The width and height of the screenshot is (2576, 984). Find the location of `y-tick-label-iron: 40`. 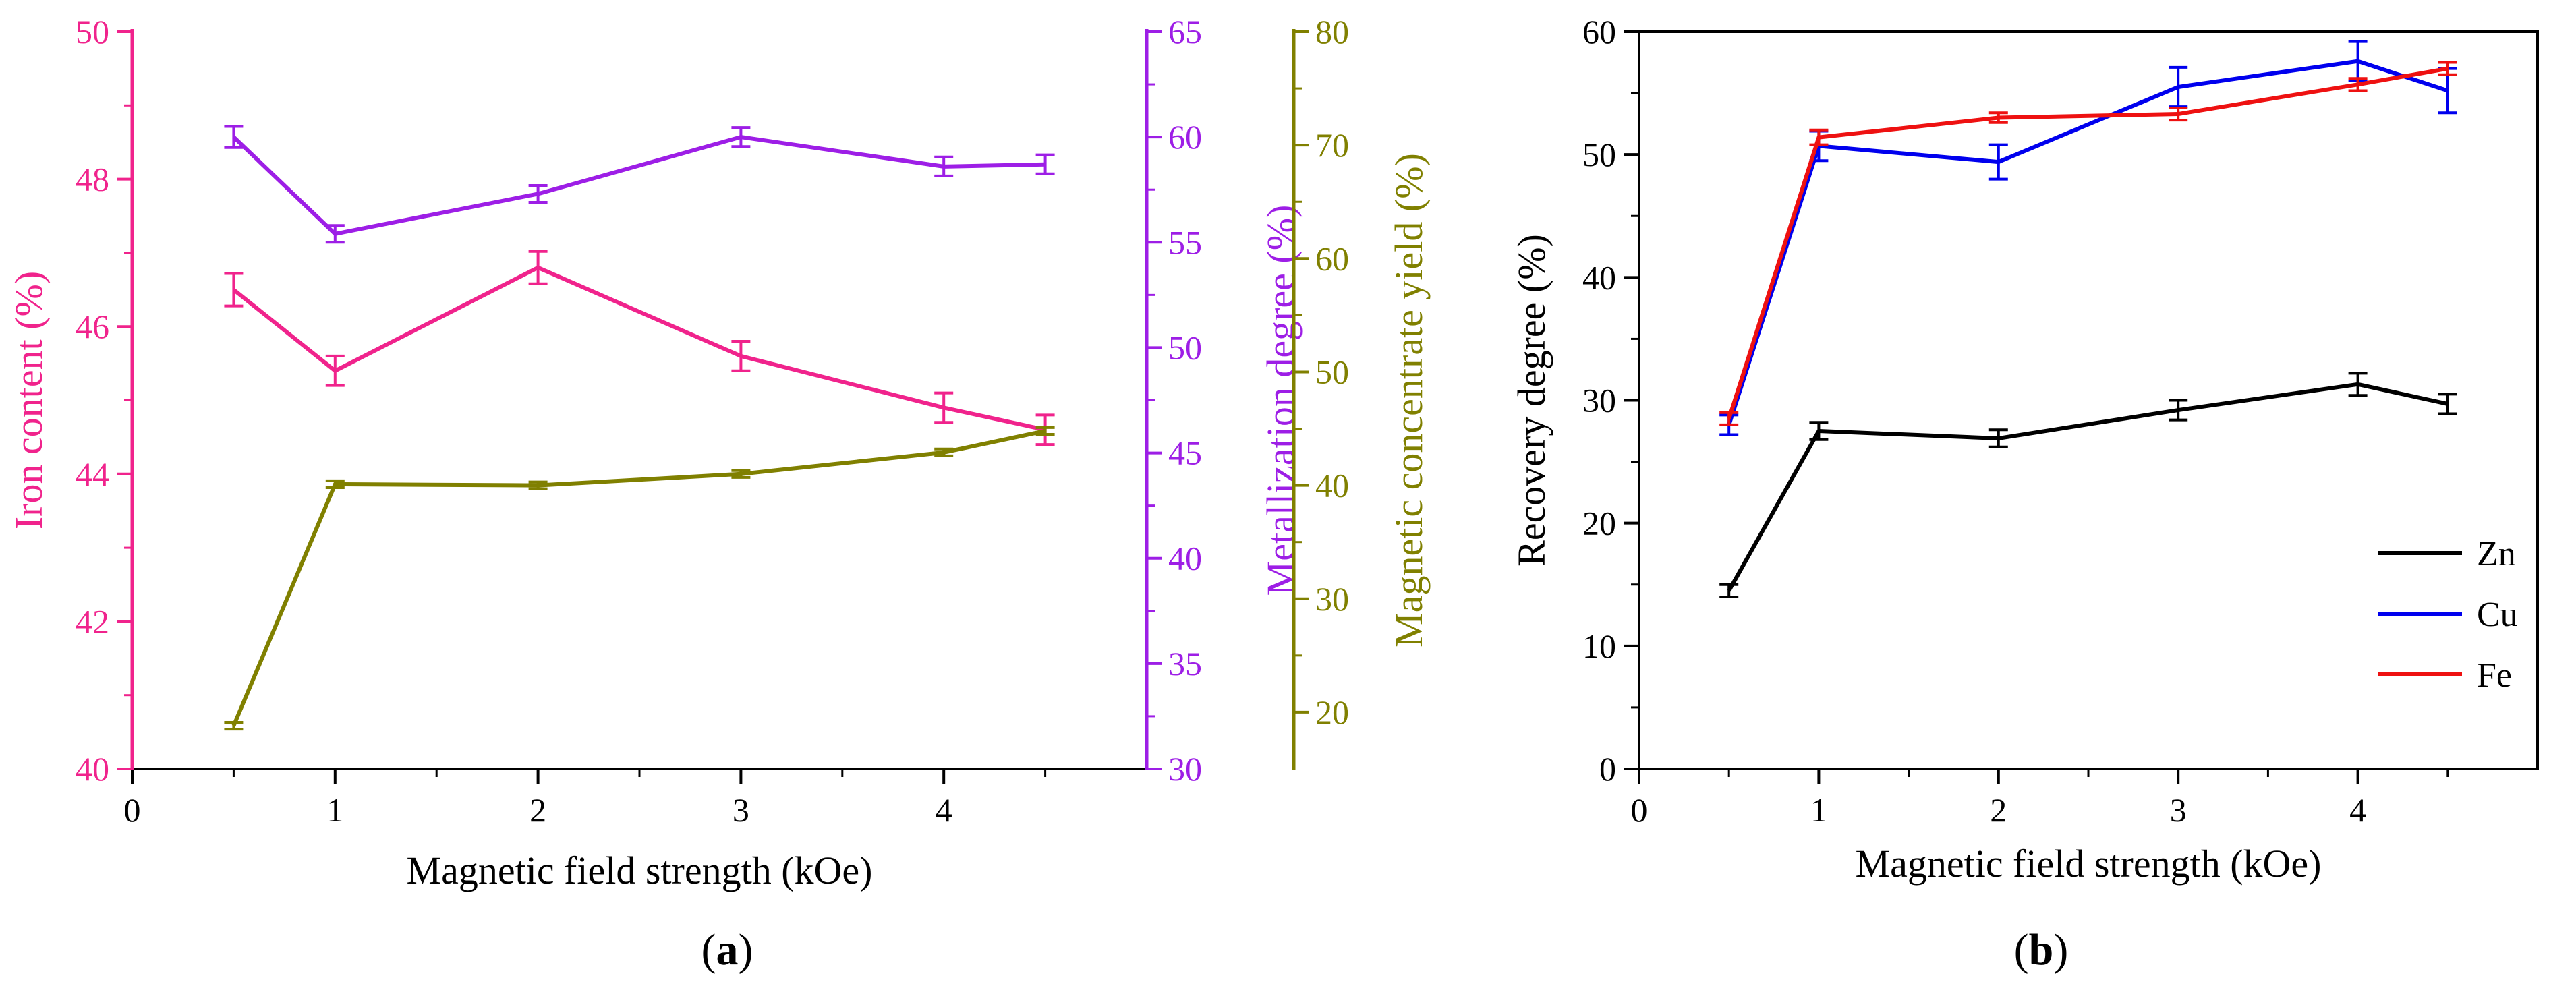

y-tick-label-iron: 40 is located at coordinates (92, 769).